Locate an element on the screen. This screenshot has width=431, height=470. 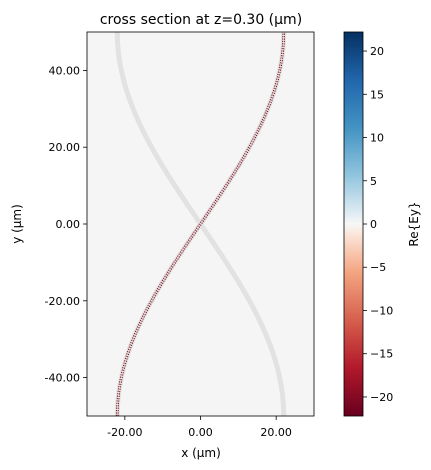
colorbar-tick-label: 15 is located at coordinates (377, 94).